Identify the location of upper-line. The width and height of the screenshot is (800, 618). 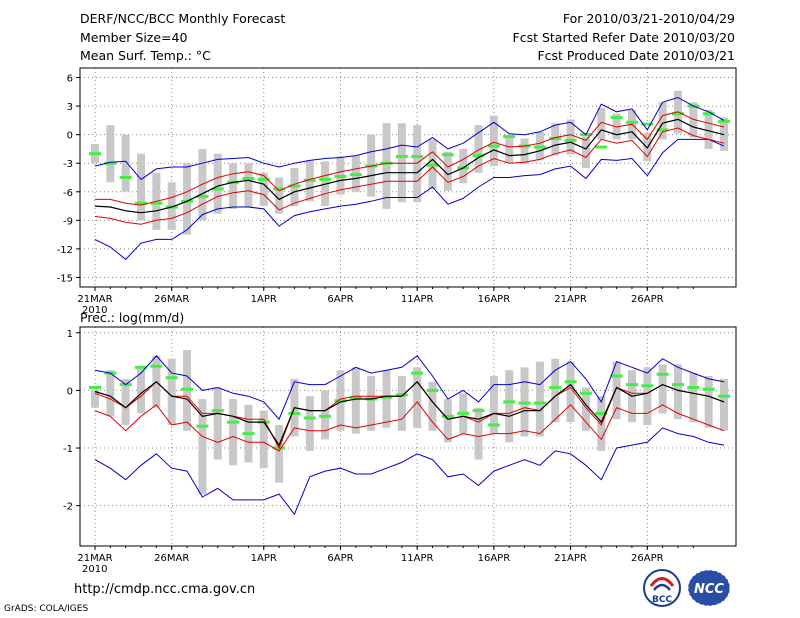
(410, 158).